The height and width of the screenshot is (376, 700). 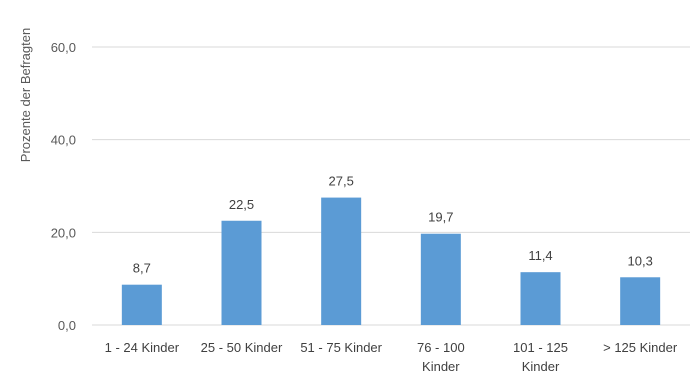 I want to click on x-tick-label: 76 - 100 Kinder, so click(x=441, y=357).